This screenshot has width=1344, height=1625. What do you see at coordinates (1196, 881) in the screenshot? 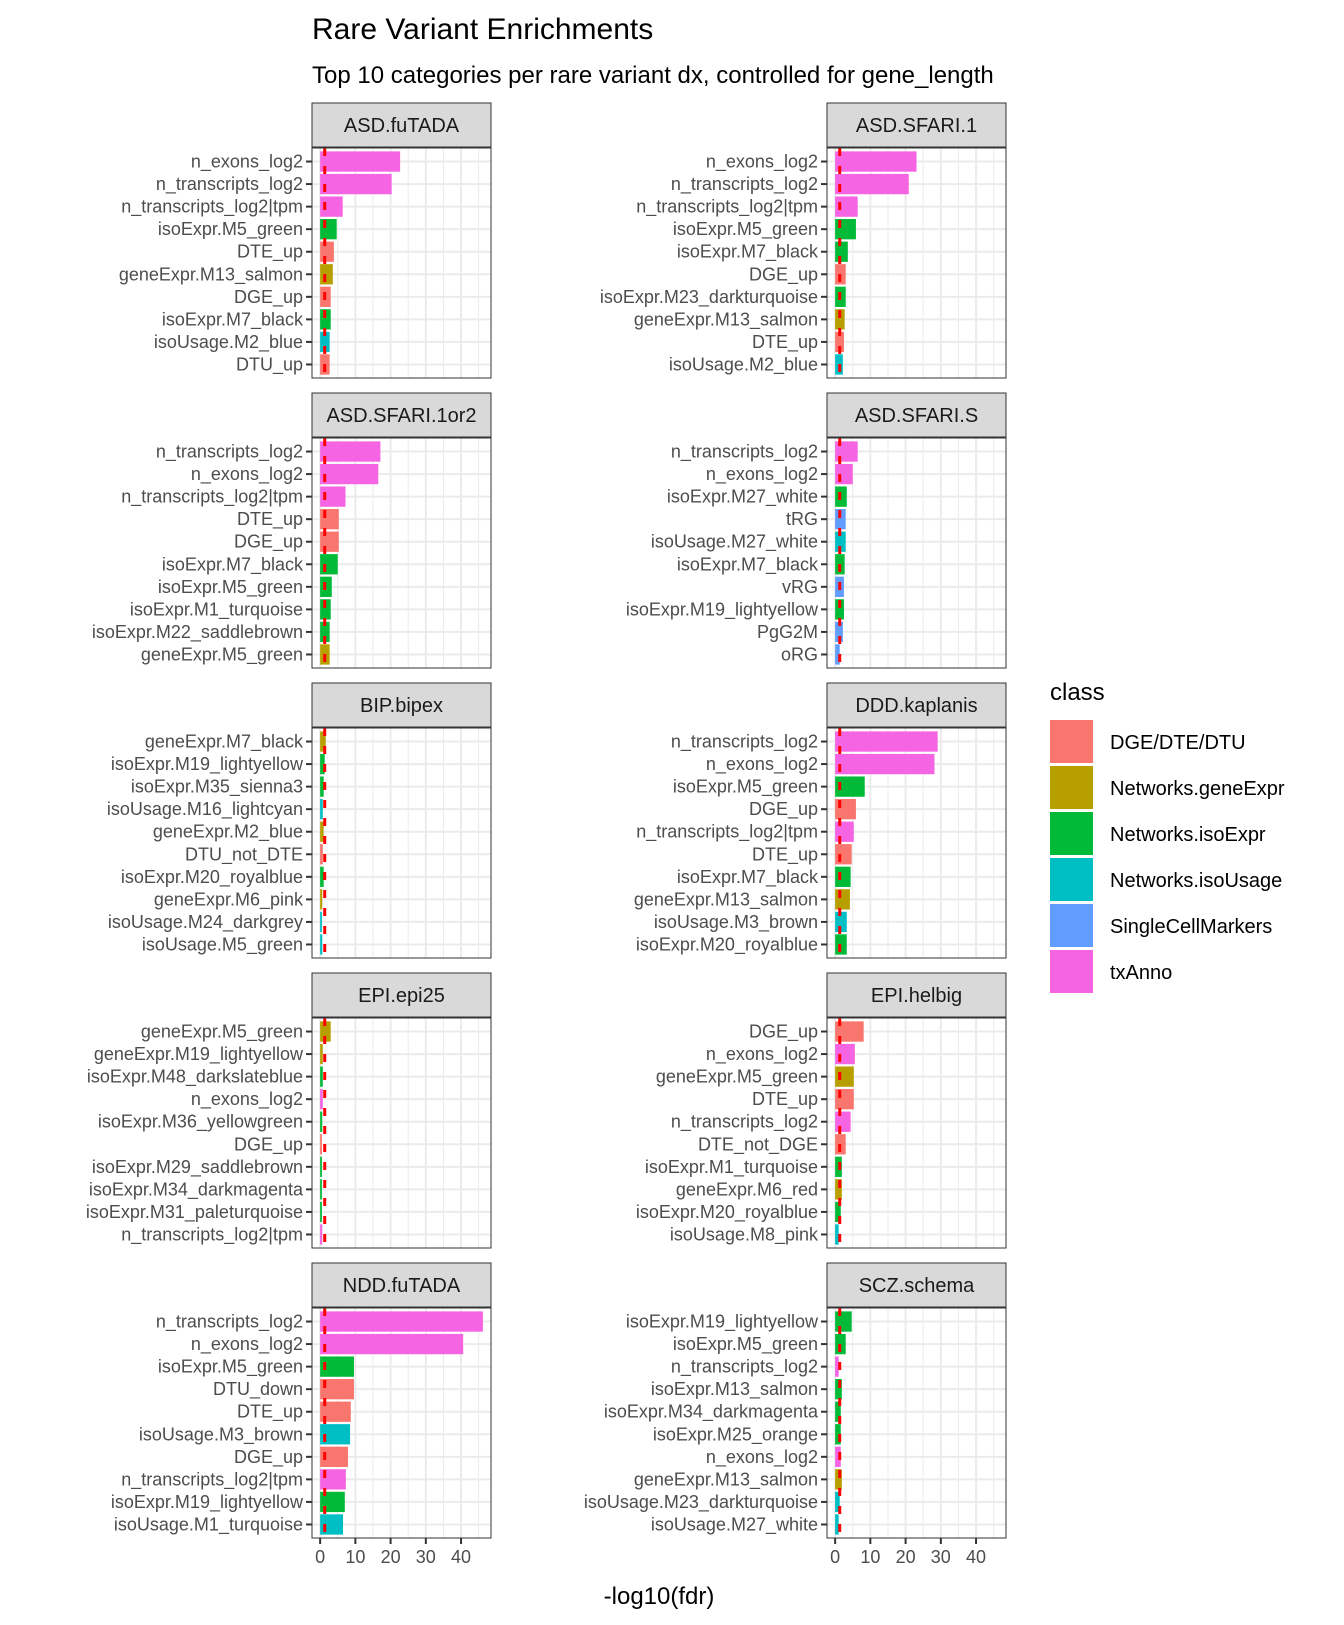
I see `legend-label: Networks.isoUsage` at bounding box center [1196, 881].